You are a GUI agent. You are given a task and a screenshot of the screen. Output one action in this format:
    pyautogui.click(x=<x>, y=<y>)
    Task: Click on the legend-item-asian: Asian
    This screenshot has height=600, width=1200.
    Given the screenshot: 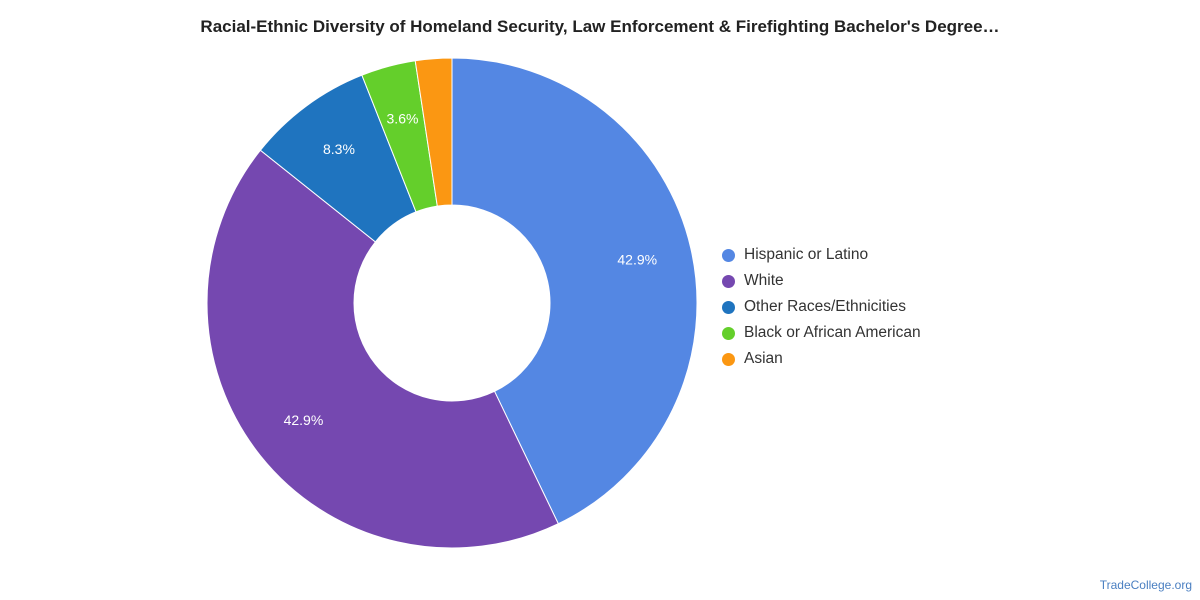 What is the action you would take?
    pyautogui.click(x=821, y=359)
    